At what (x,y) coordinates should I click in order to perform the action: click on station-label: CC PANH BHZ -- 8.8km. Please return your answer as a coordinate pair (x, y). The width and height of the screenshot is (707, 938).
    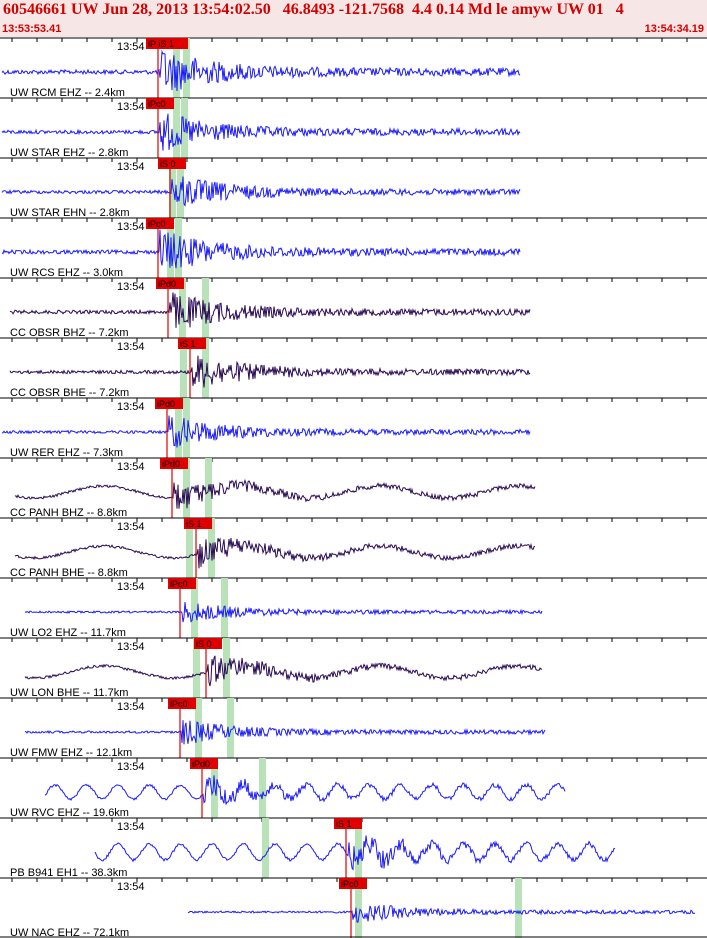
    Looking at the image, I should click on (68, 513).